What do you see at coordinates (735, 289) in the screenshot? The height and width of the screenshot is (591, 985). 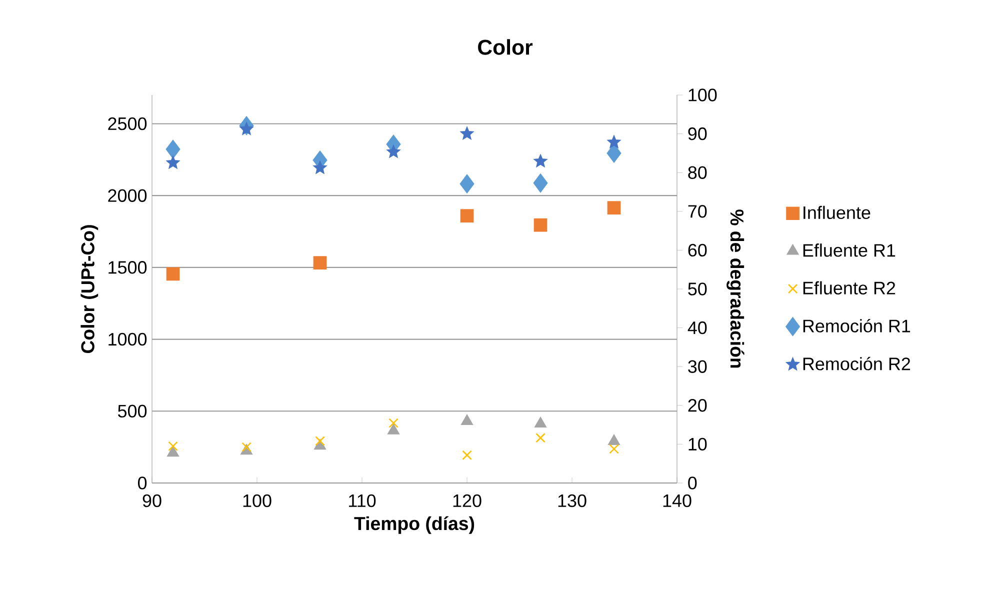 I see `y2-axis-title: % de degradación` at bounding box center [735, 289].